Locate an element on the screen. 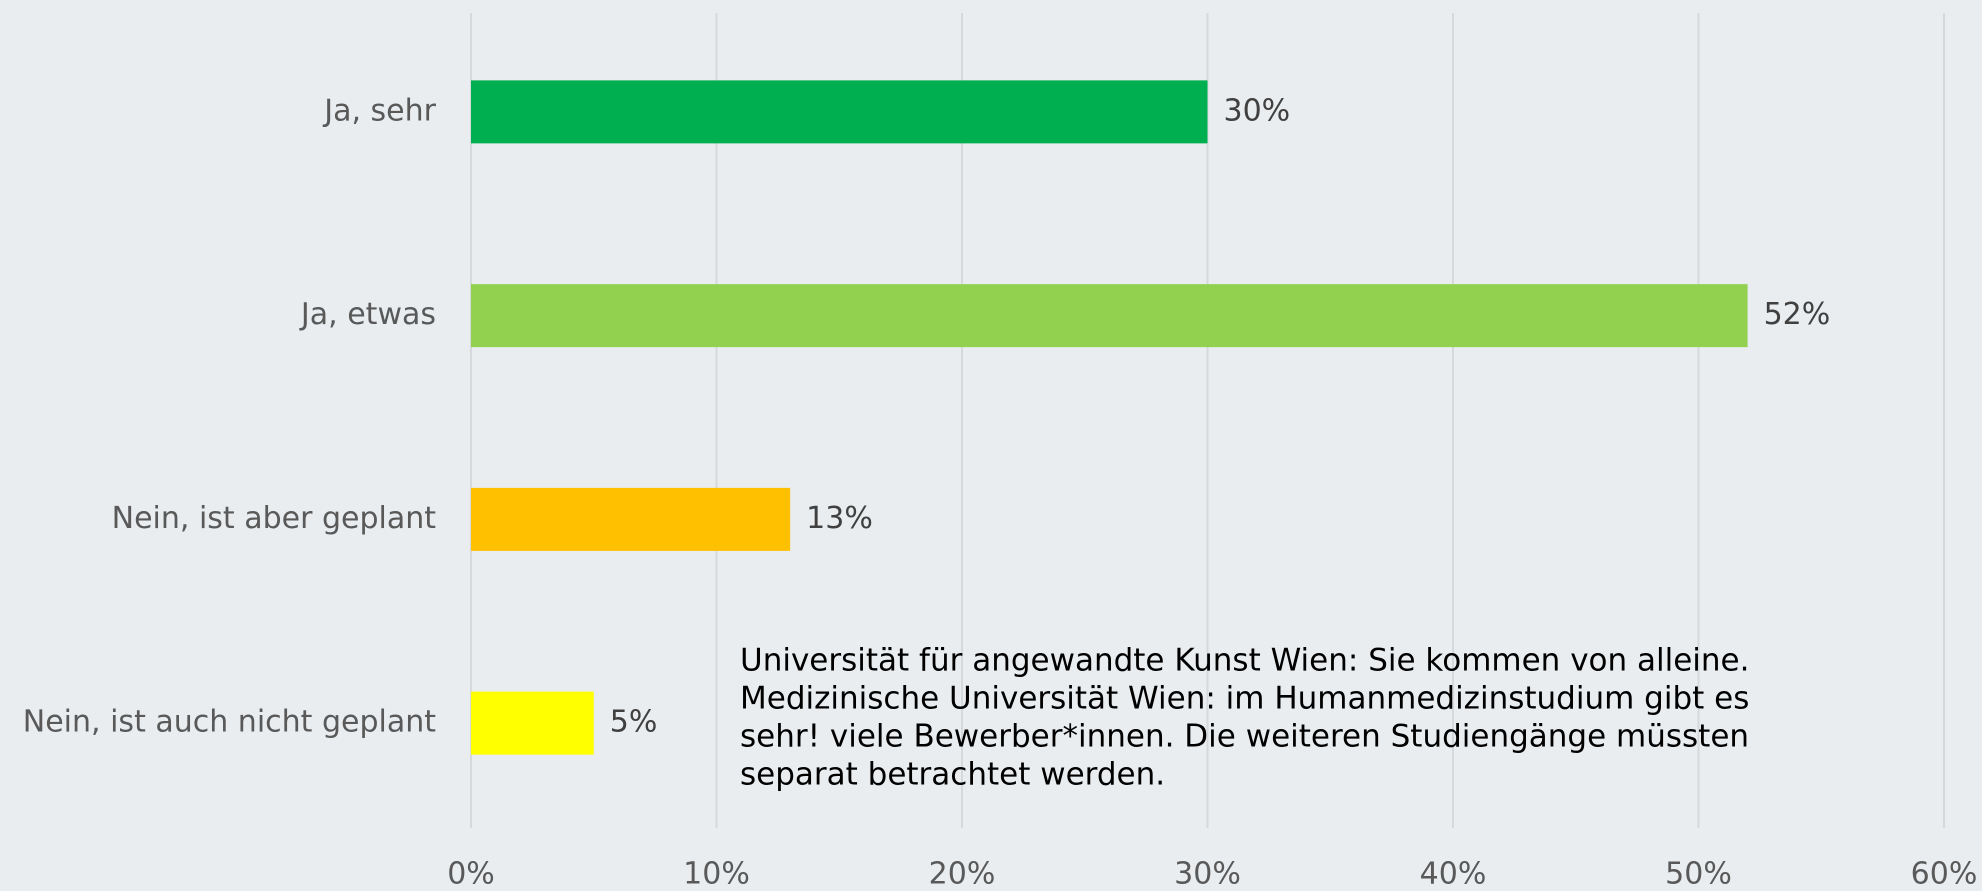 This screenshot has width=1982, height=891. annotation: separat betrachtet werden. is located at coordinates (952, 775).